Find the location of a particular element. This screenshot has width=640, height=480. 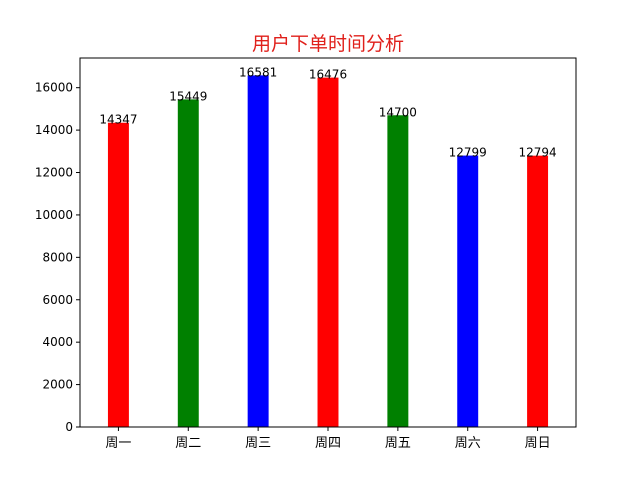

x-tick-label-6: 周六 is located at coordinates (468, 443).